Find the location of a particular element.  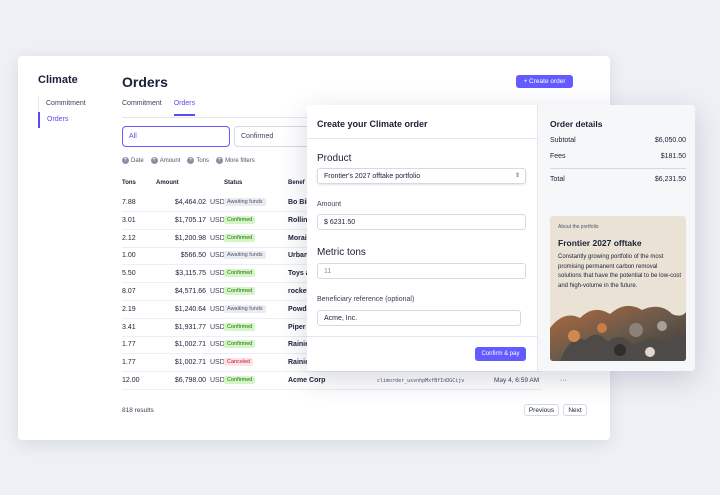

previous-page-button: Previous is located at coordinates (541, 410).